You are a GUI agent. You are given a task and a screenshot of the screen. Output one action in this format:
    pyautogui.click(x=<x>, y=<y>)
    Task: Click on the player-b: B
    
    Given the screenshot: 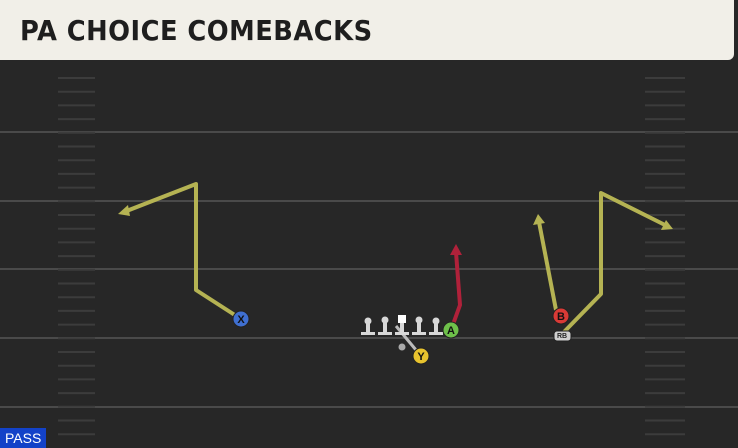 What is the action you would take?
    pyautogui.click(x=561, y=316)
    